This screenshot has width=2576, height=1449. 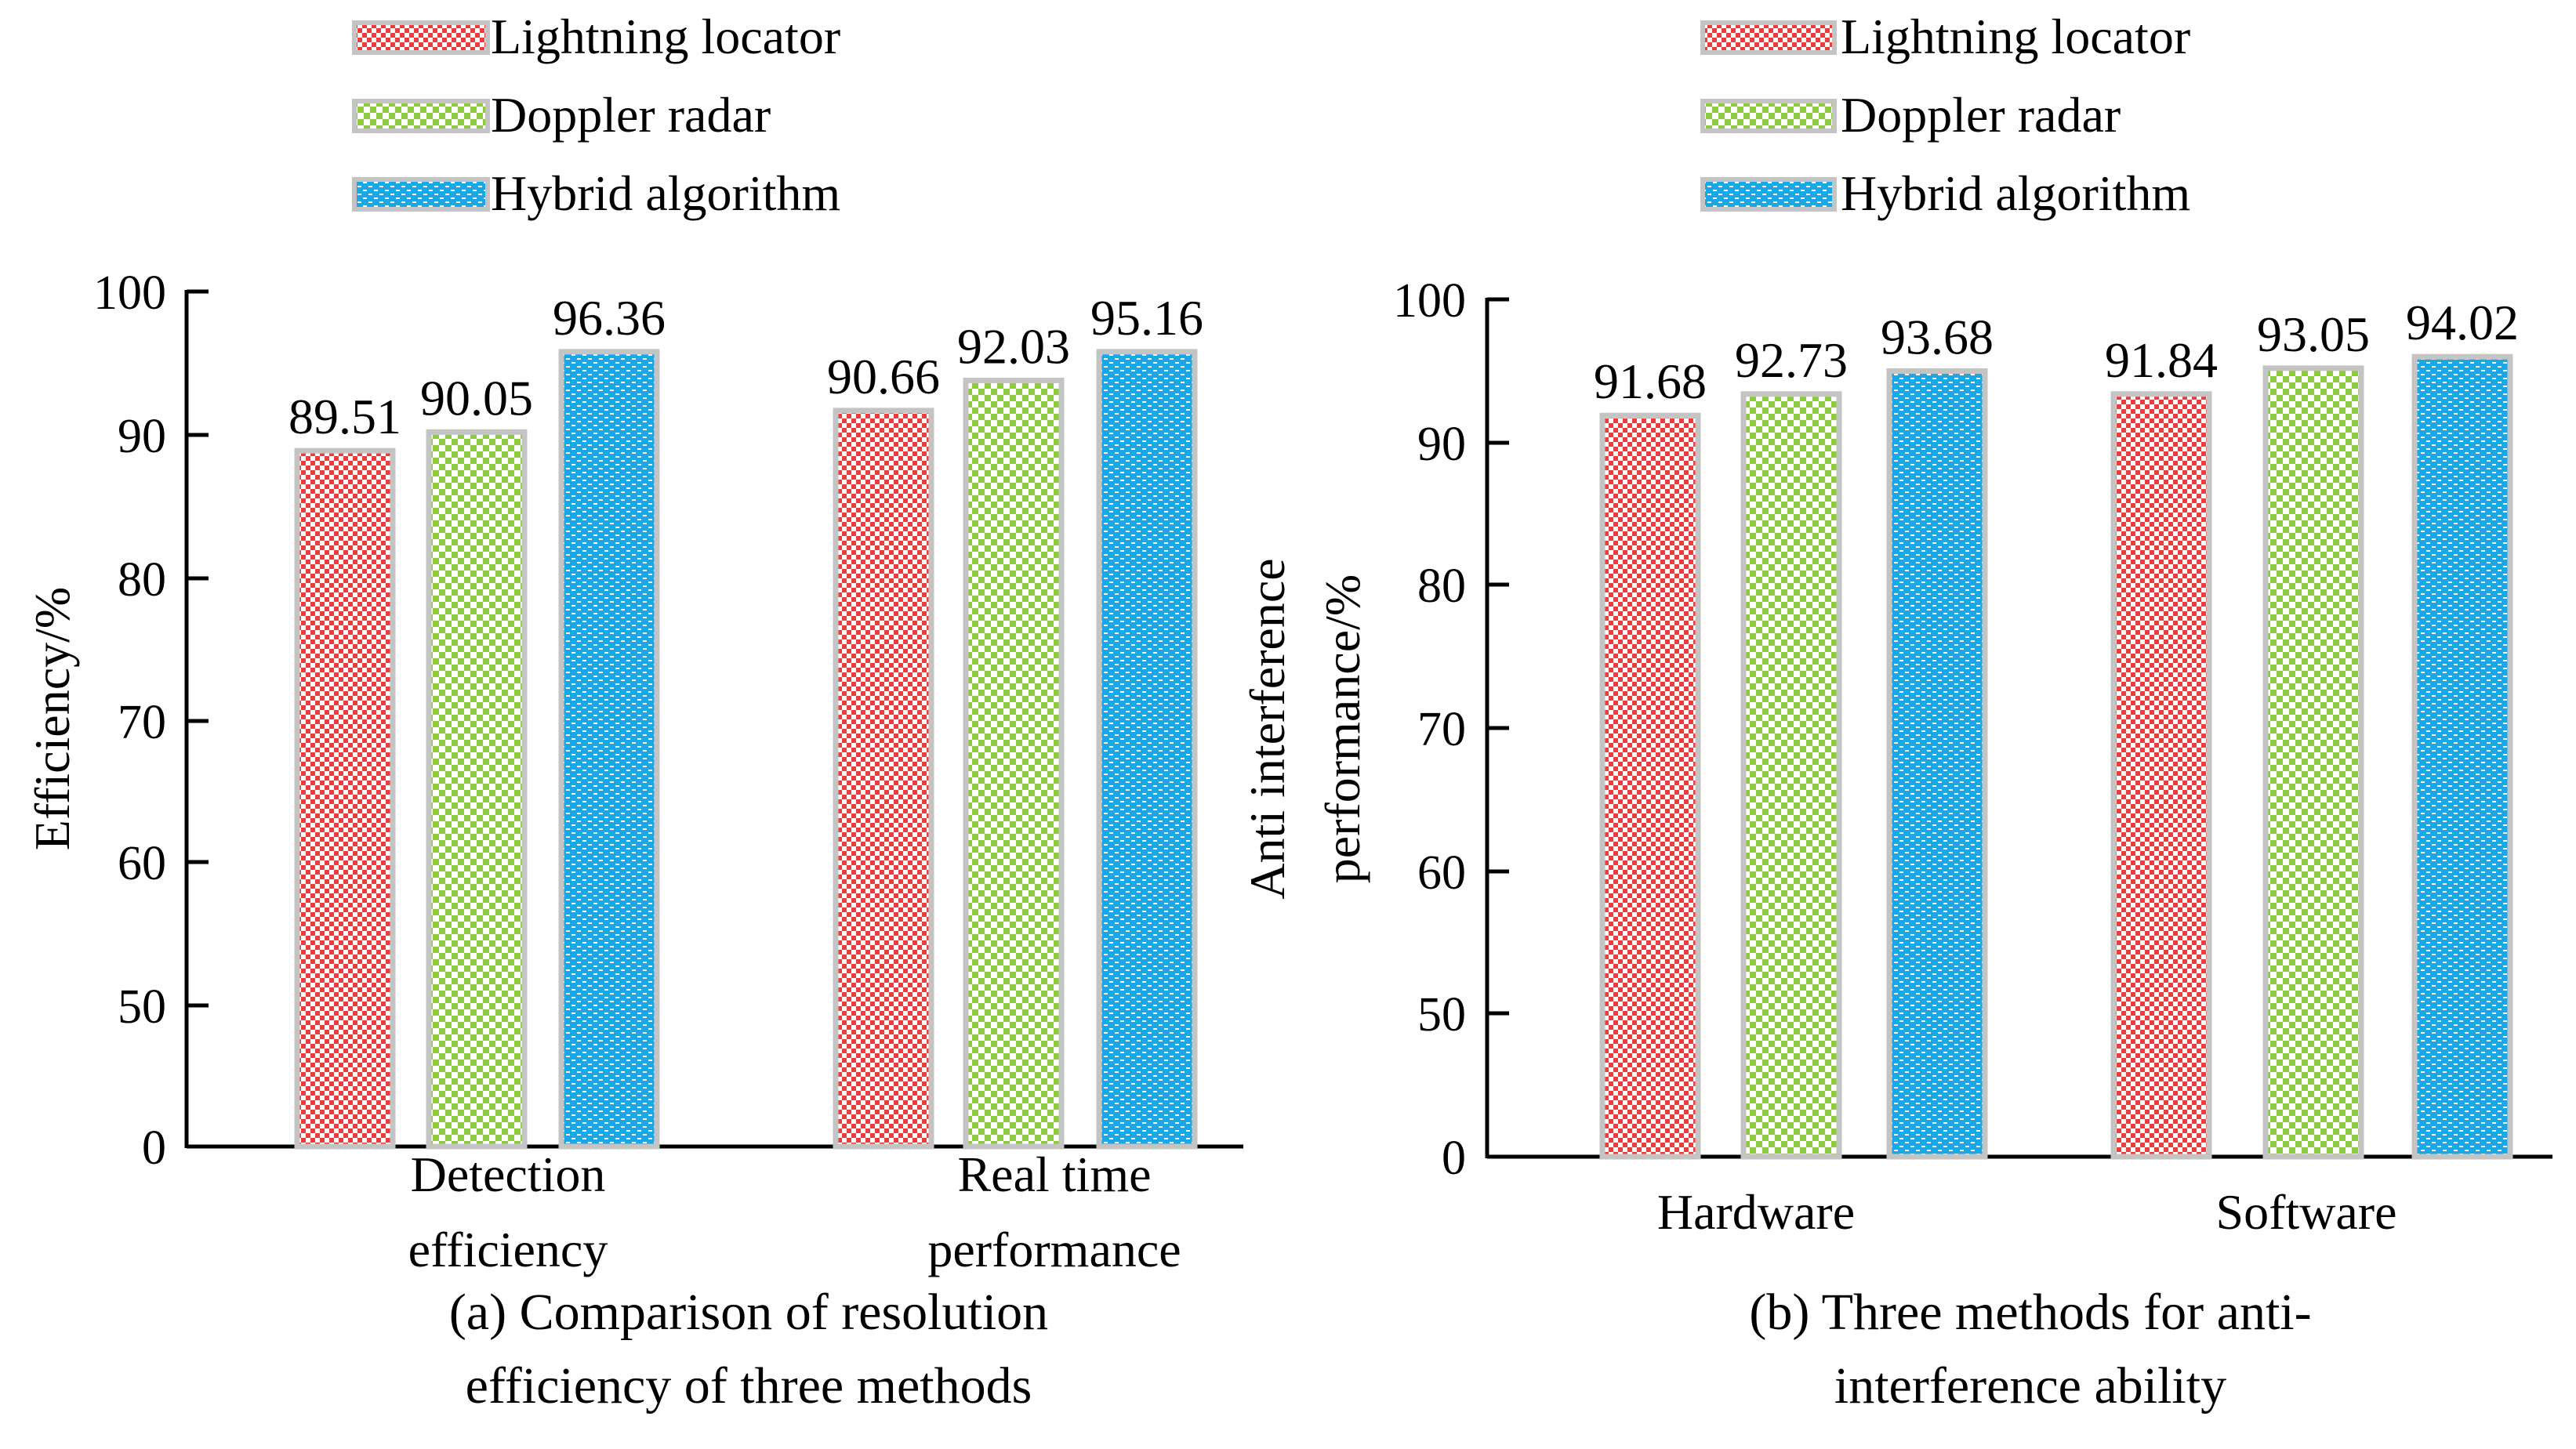 What do you see at coordinates (1756, 1212) in the screenshot?
I see `category-label: Hardware` at bounding box center [1756, 1212].